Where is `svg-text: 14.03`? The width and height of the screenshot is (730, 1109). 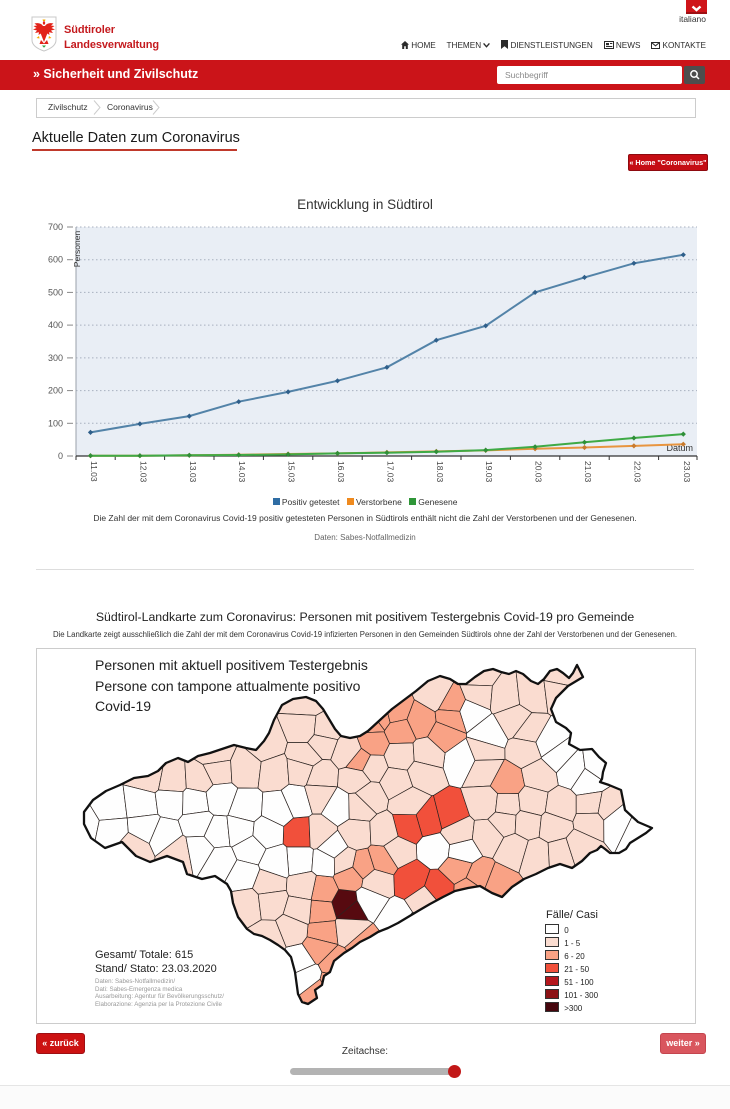
svg-text: 14.03 is located at coordinates (242, 472).